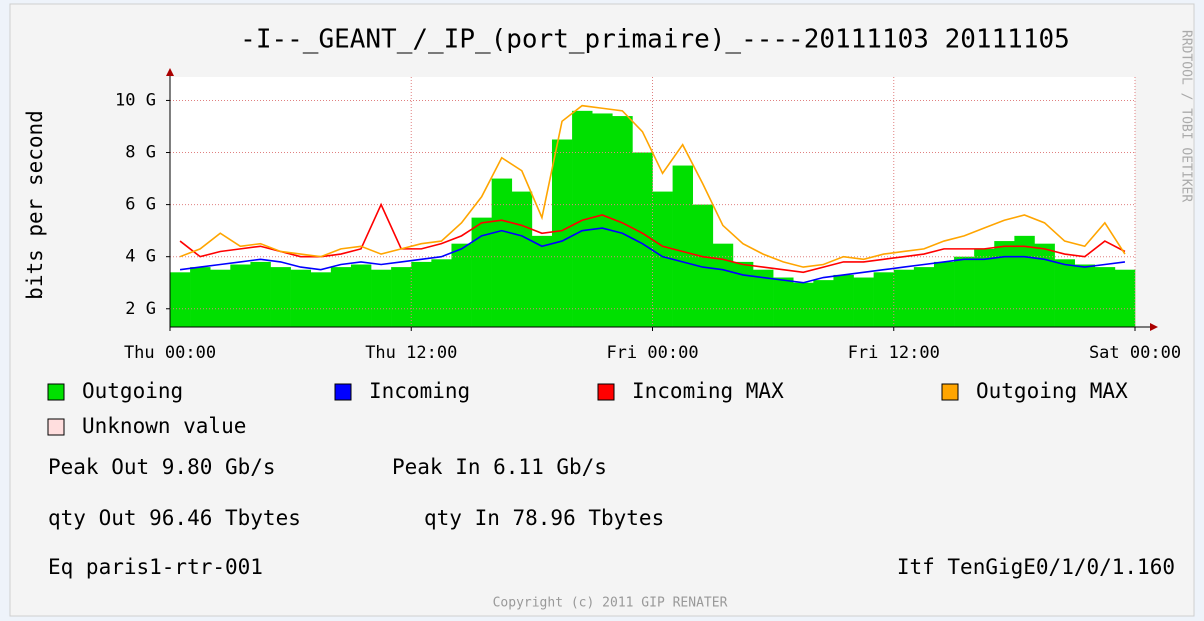  What do you see at coordinates (419, 391) in the screenshot?
I see `legend-label: Incoming` at bounding box center [419, 391].